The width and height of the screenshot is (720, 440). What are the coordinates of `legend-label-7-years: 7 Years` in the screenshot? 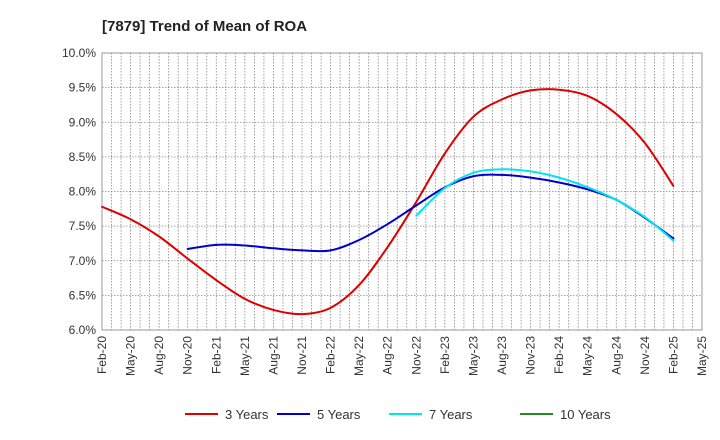 It's located at (451, 414).